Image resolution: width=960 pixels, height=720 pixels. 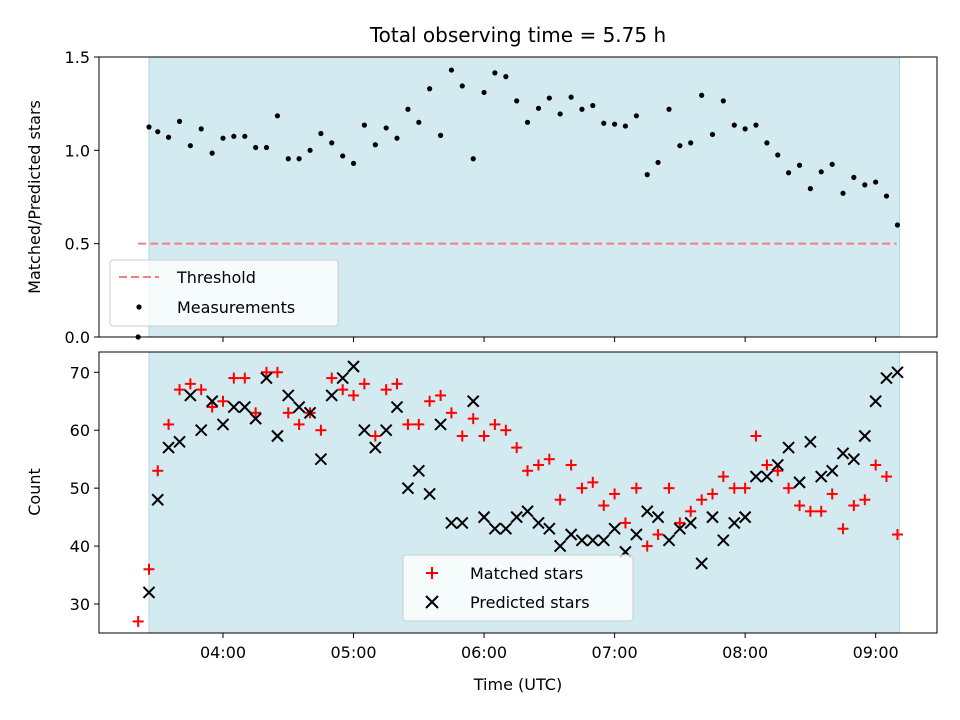 I want to click on x-tick-label: 07:00, so click(x=615, y=652).